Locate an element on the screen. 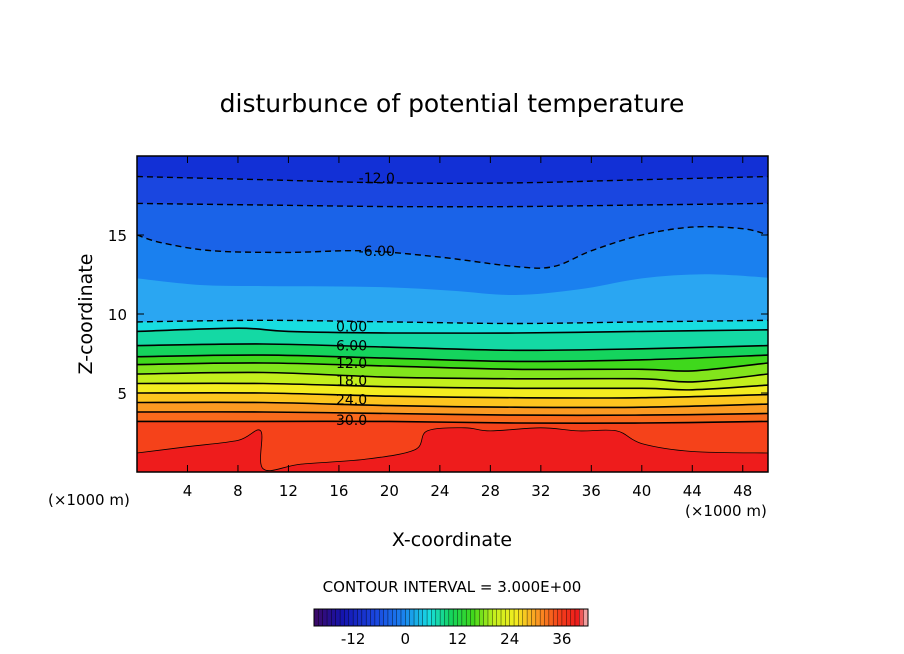 The image size is (904, 654). x-axis-unit: (×1000 m) is located at coordinates (726, 511).